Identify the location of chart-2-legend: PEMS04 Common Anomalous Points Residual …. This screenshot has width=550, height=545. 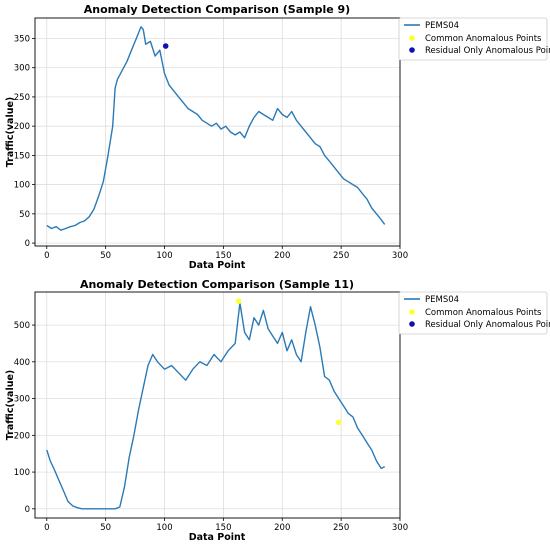
(474, 313).